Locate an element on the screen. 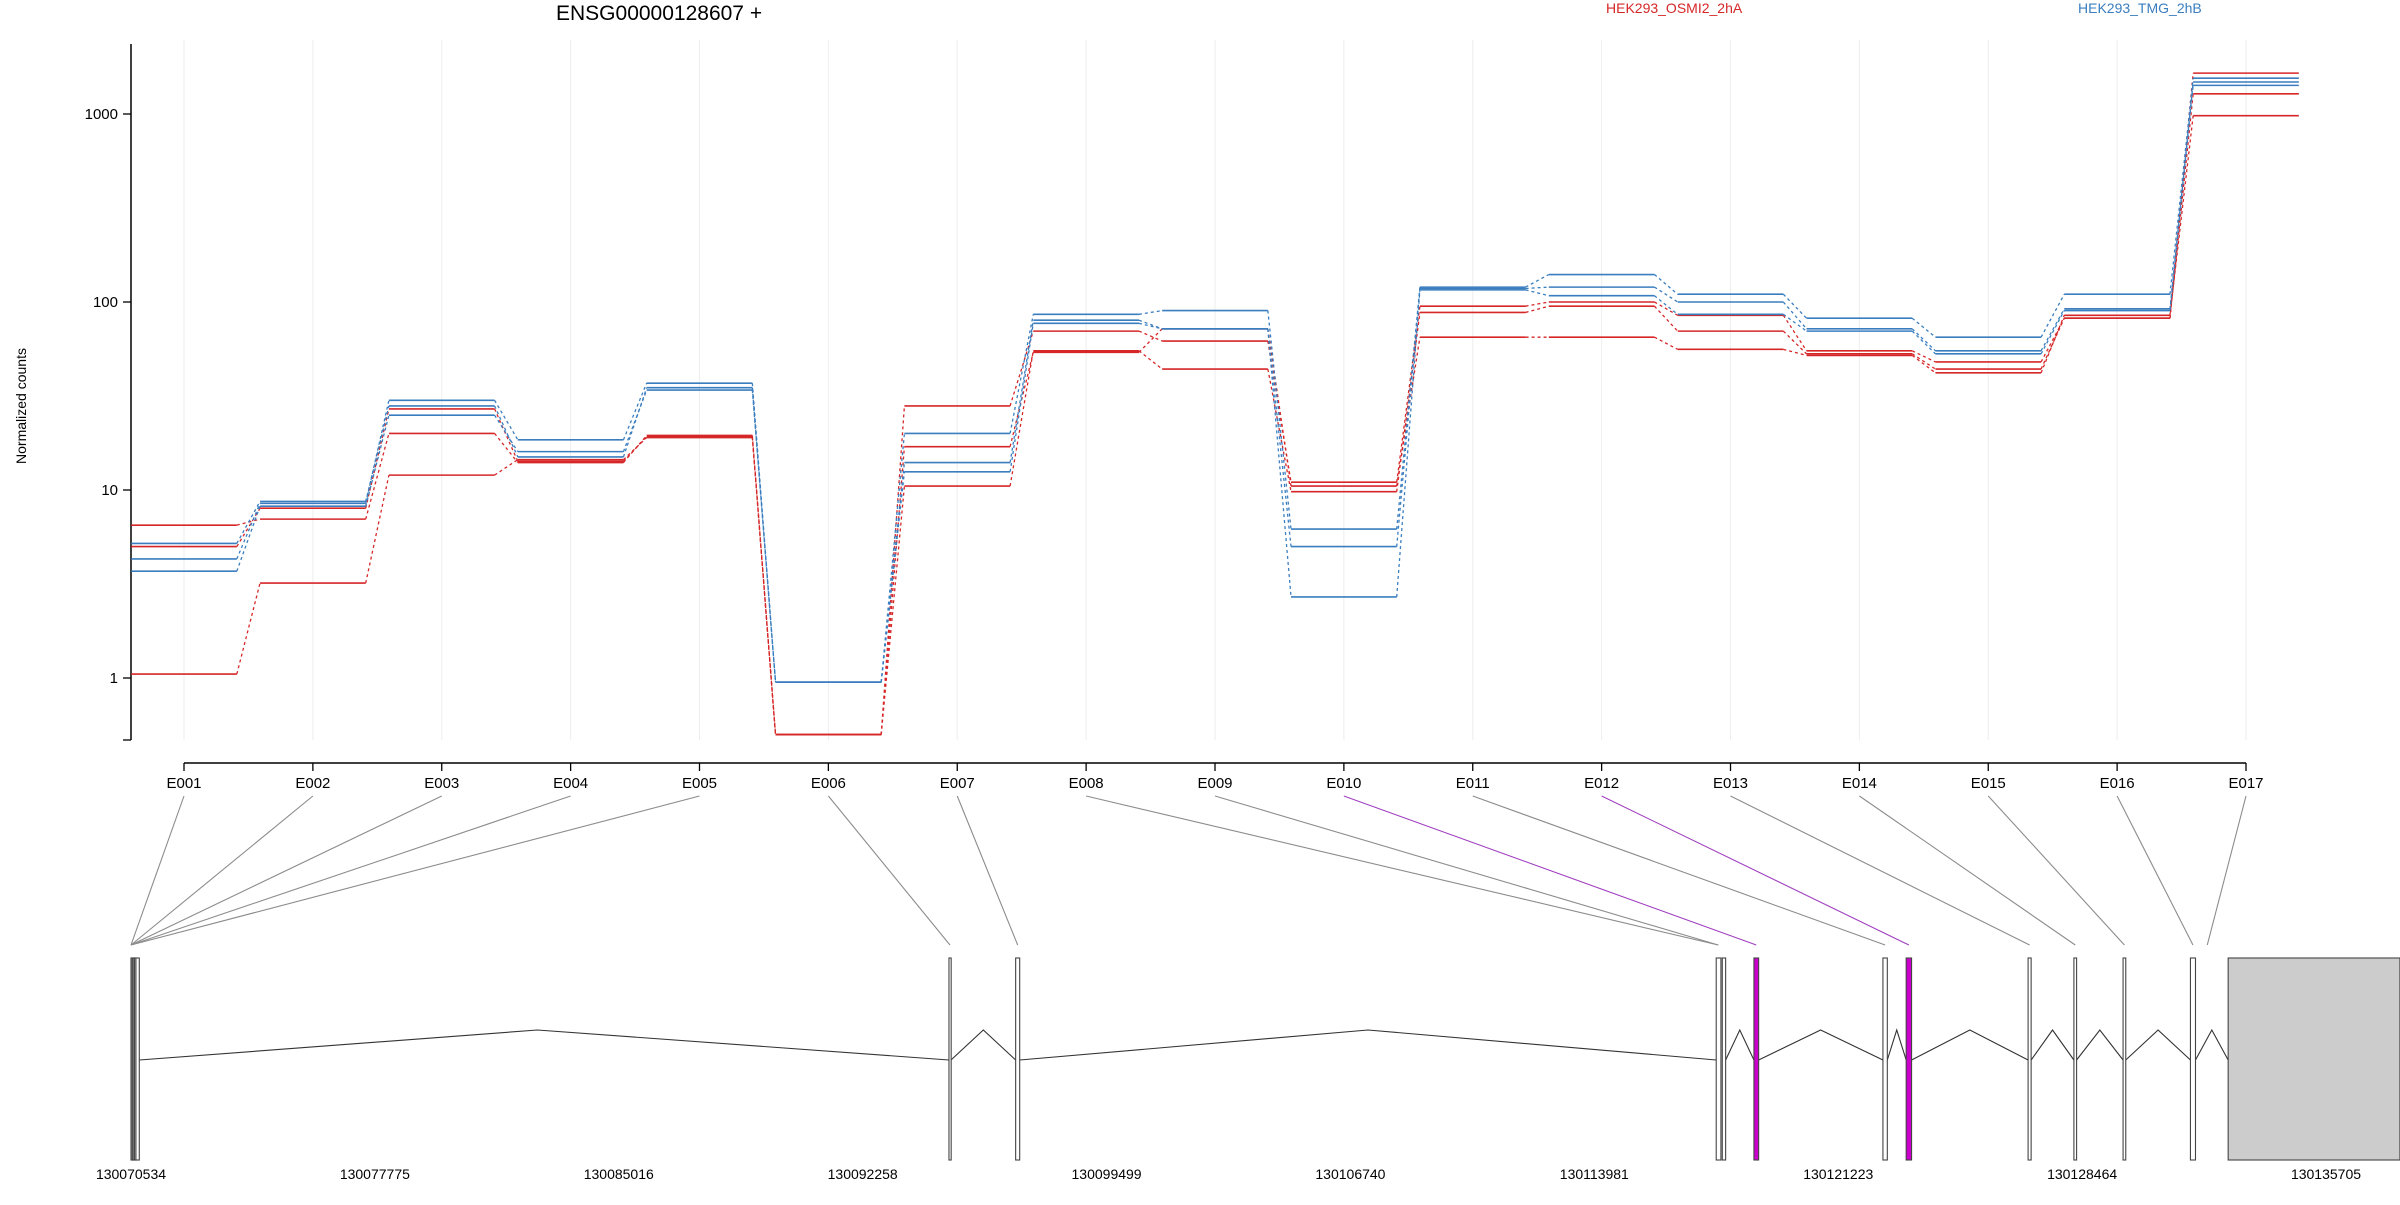 Image resolution: width=2400 pixels, height=1205 pixels. y-tick-label-1: 1 is located at coordinates (114, 678).